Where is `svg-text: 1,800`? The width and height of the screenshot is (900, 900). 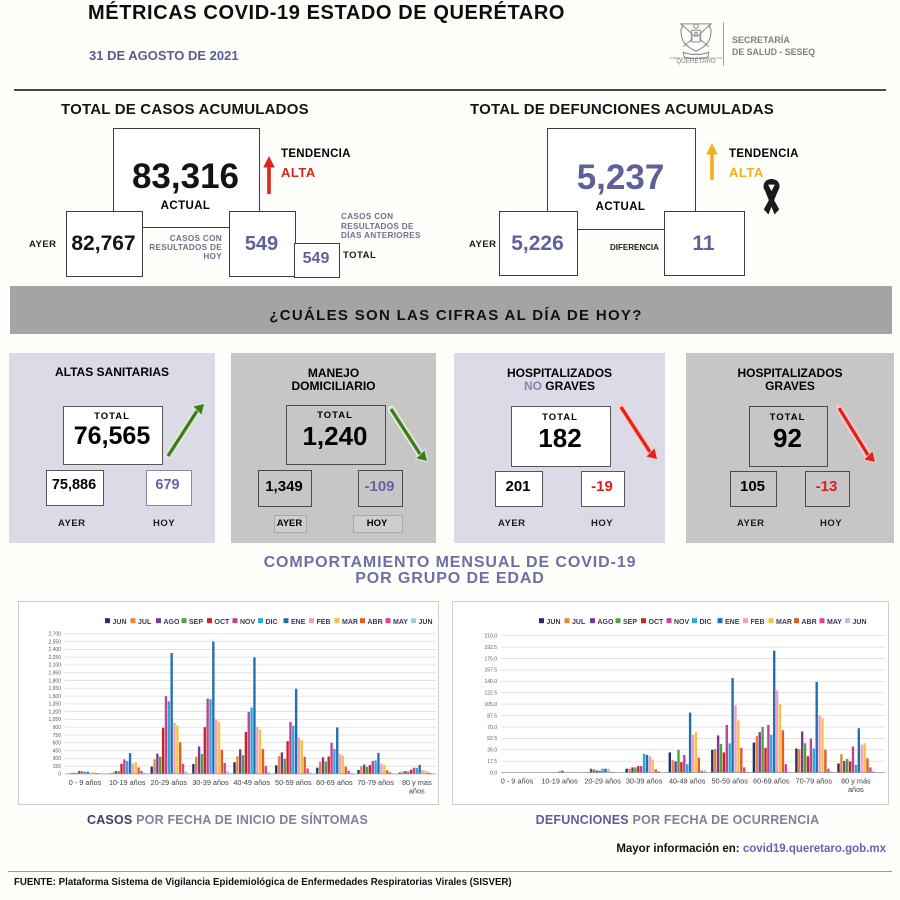 svg-text: 1,800 is located at coordinates (54, 681).